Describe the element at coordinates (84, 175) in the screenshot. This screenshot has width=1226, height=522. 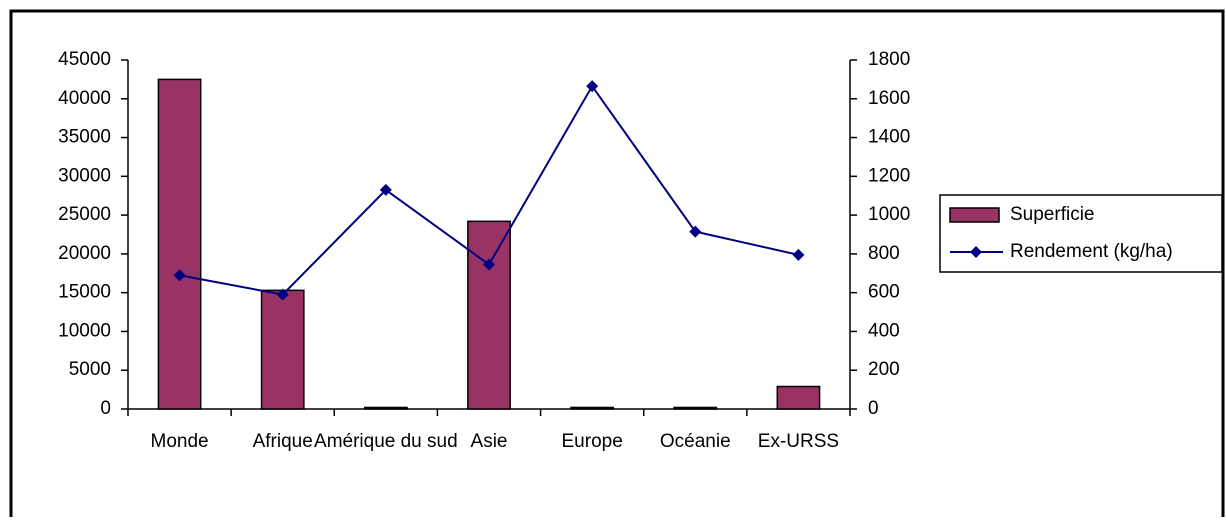
I see `y-tick-label: 30000` at that location.